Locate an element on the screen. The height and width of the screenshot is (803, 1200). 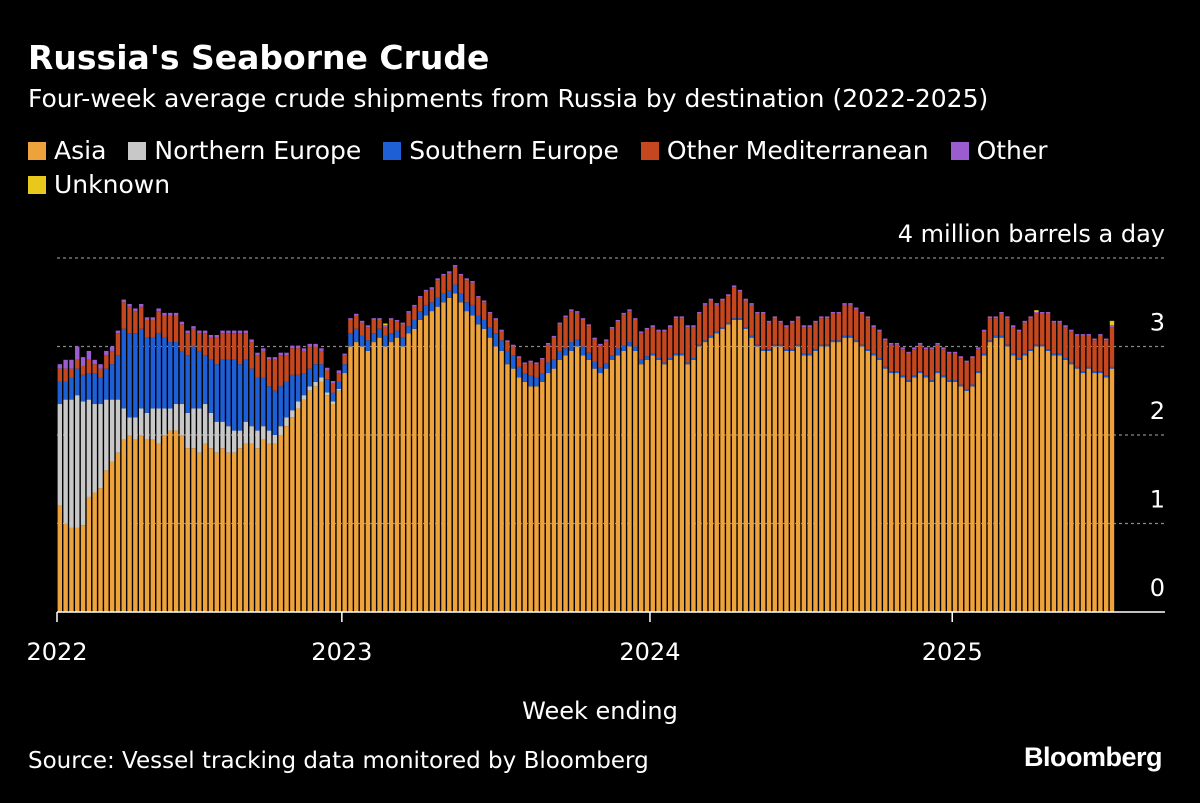
y-tick-label: 3 is located at coordinates (1157, 323).